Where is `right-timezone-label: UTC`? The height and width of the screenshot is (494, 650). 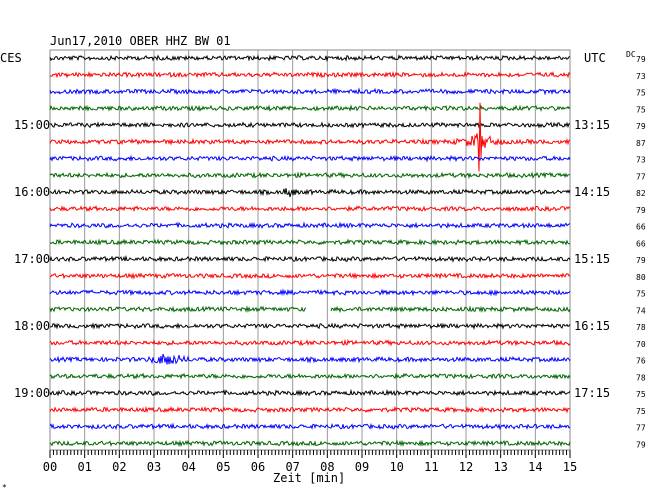 right-timezone-label: UTC is located at coordinates (595, 58).